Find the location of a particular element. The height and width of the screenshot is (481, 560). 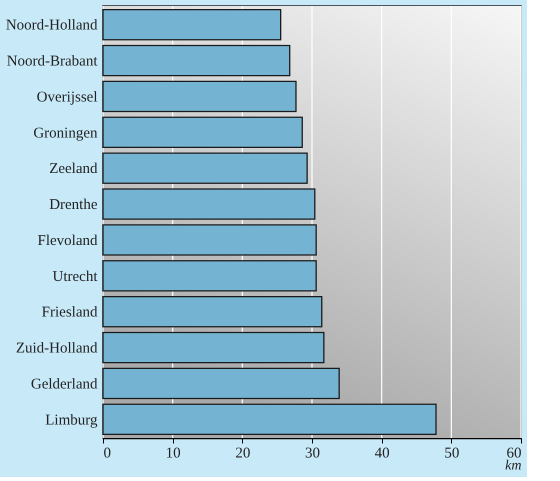

y-tick-label: Noord-Brabant is located at coordinates (52, 62).